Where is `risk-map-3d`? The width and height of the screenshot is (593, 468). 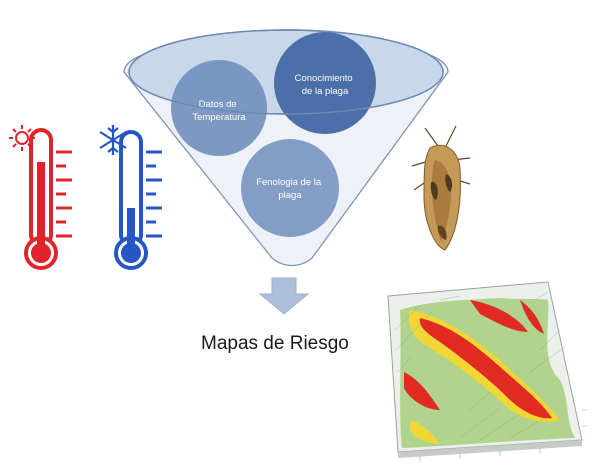 risk-map-3d is located at coordinates (487, 371).